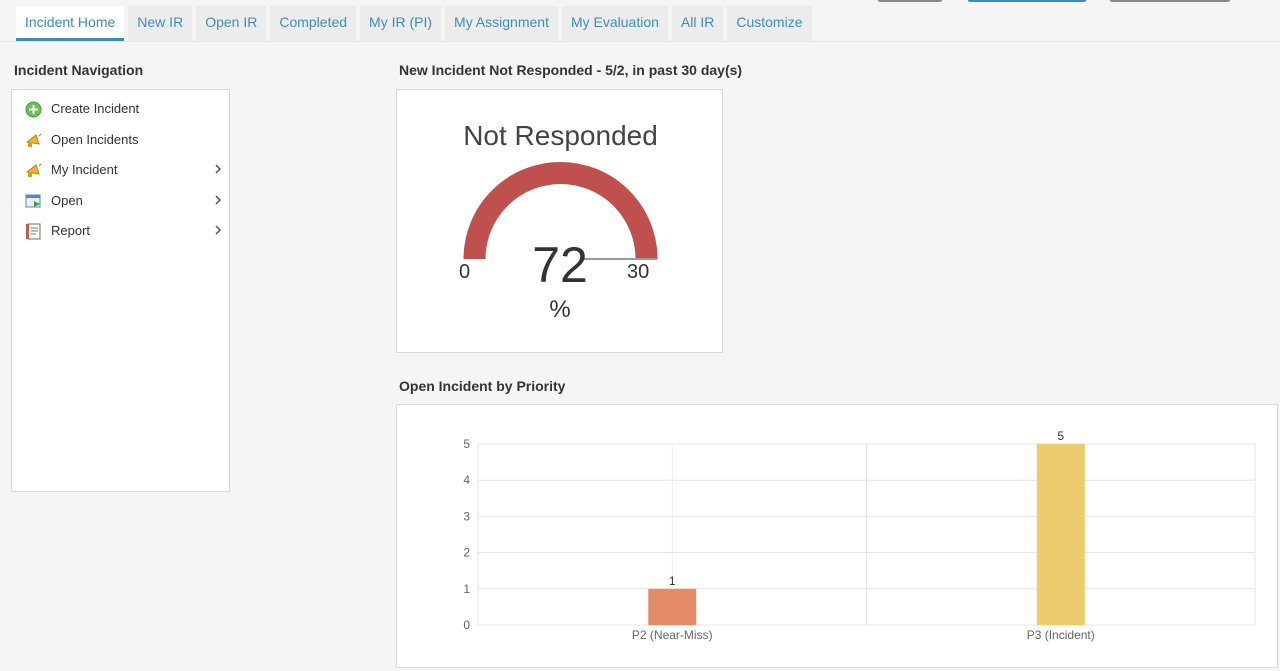  Describe the element at coordinates (465, 272) in the screenshot. I see `gauge-min-label: 0` at that location.